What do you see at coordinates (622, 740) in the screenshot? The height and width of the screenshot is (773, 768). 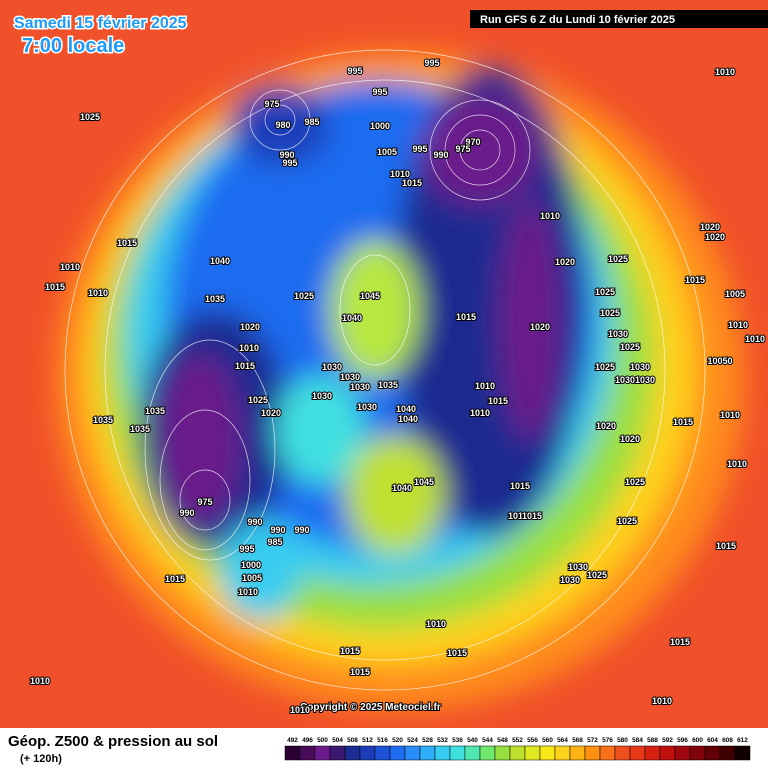 I see `legend-tick-label: 580` at bounding box center [622, 740].